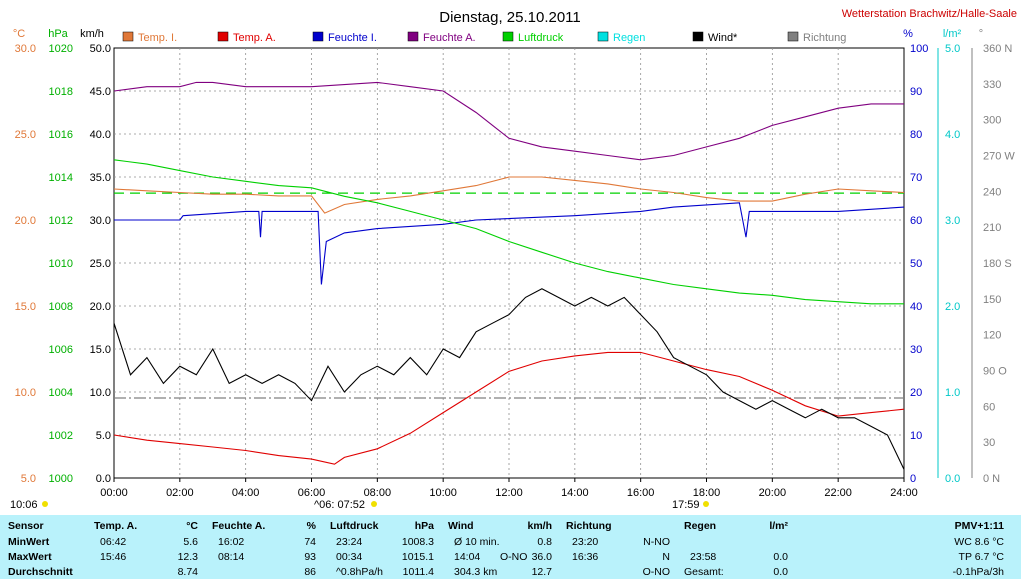 This screenshot has height=579, width=1021. I want to click on temp-avg-value: 8.74, so click(187, 572).